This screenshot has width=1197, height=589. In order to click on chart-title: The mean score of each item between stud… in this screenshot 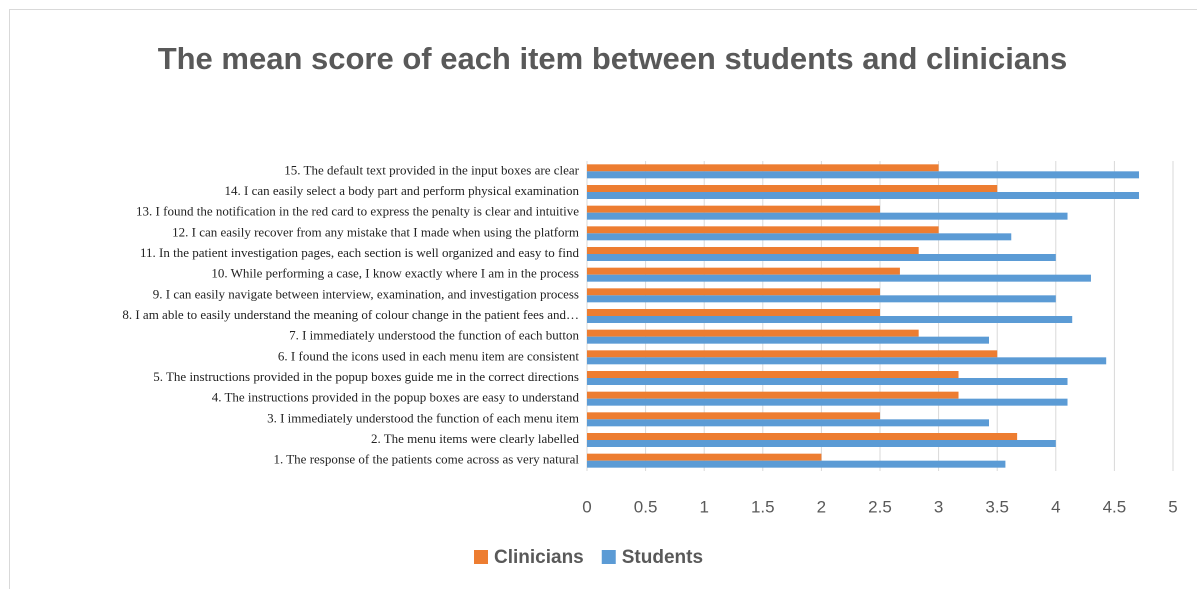, I will do `click(612, 58)`.